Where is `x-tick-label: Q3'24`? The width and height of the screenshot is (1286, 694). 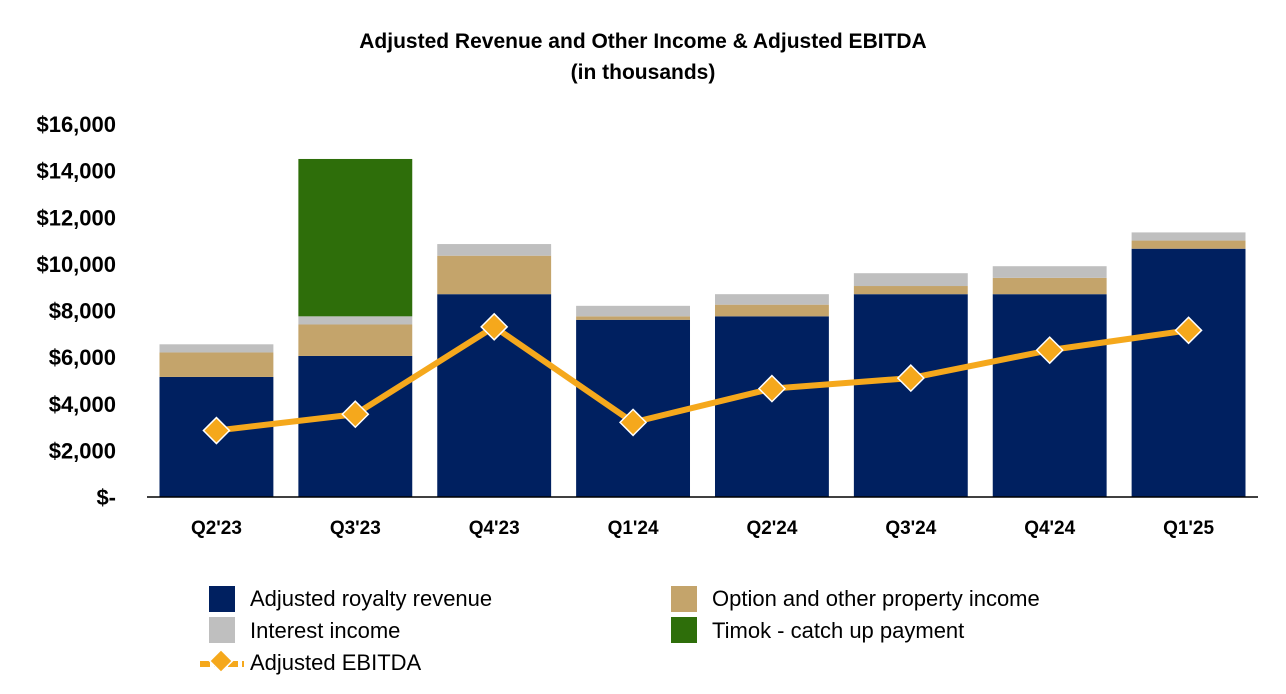
x-tick-label: Q3'24 is located at coordinates (910, 528).